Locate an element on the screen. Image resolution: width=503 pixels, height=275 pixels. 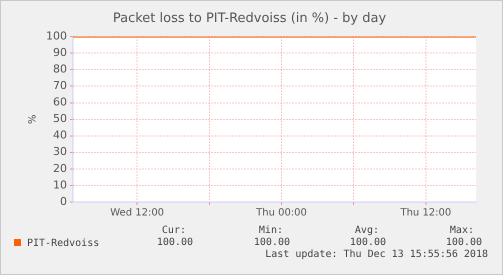
text: Cur: is located at coordinates (174, 231).